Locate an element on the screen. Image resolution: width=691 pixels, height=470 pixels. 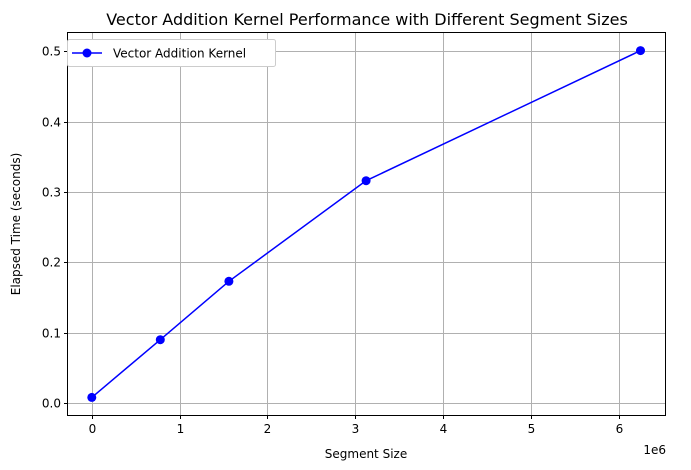
x-tick-label: 1 is located at coordinates (181, 429).